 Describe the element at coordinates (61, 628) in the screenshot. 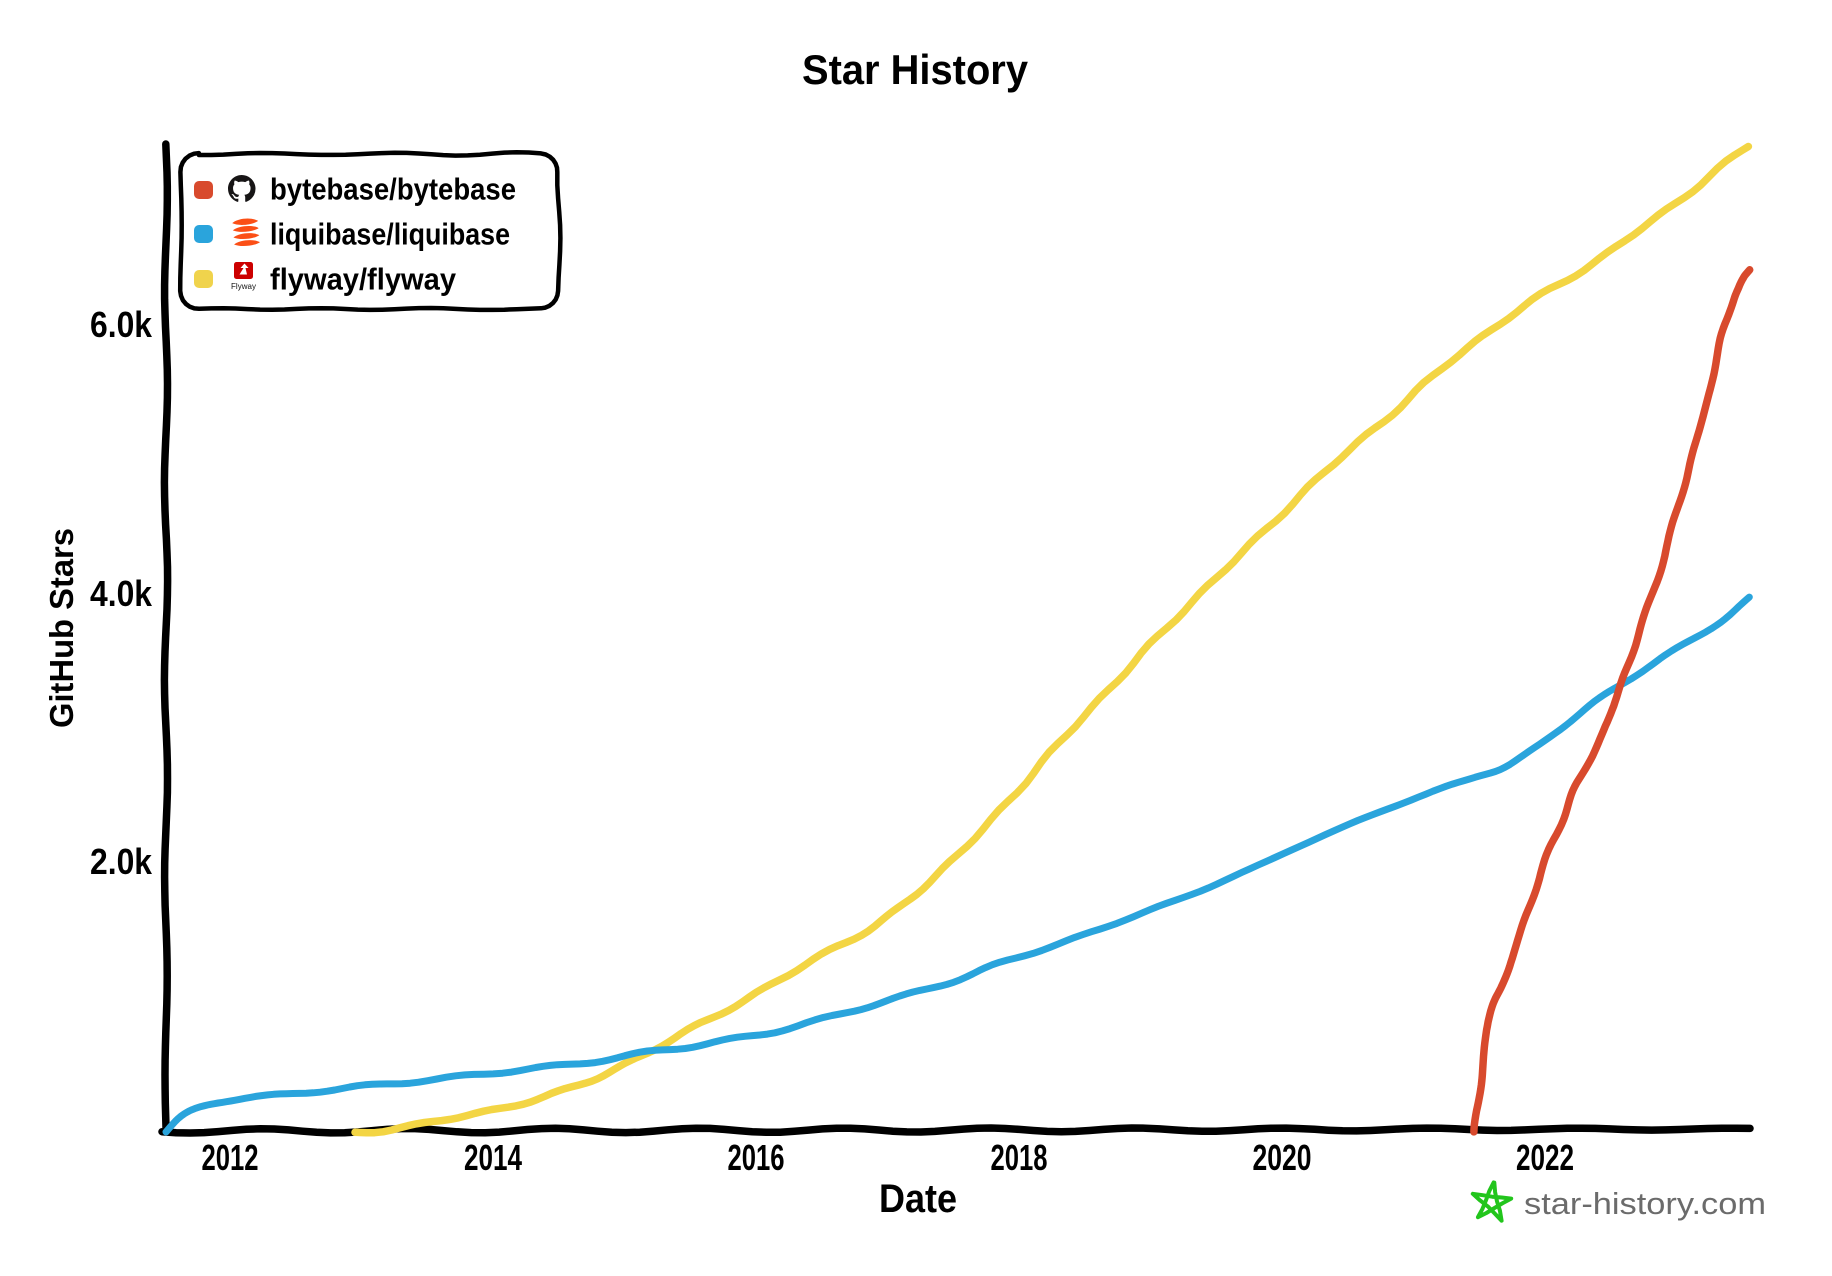

I see `svg-text: GitHub Stars` at that location.